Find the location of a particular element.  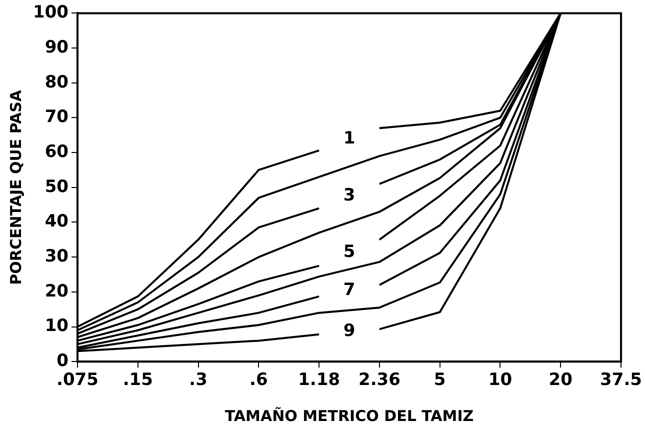

x-tick-label: 10 is located at coordinates (500, 380).